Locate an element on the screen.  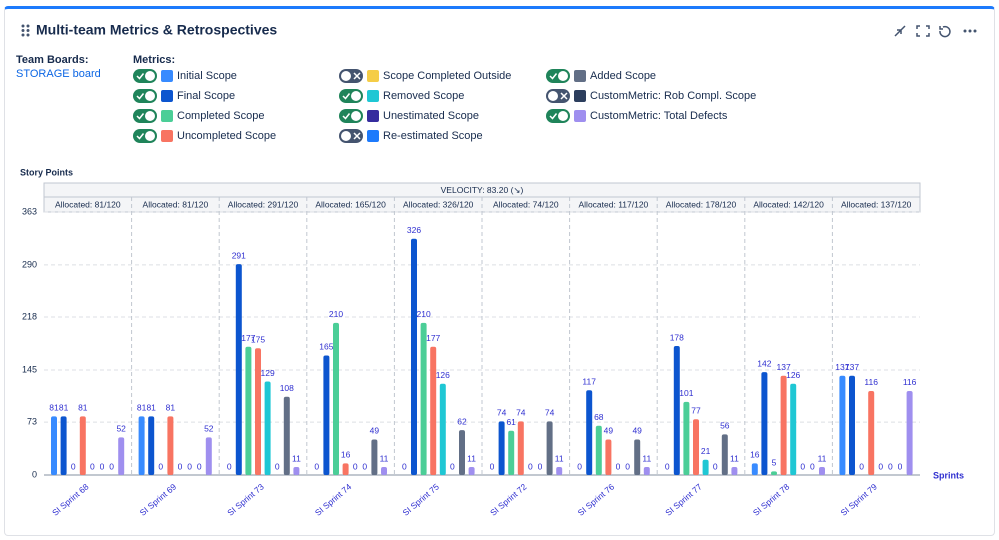
x-tick-label: SI Sprint 69 is located at coordinates (158, 499).